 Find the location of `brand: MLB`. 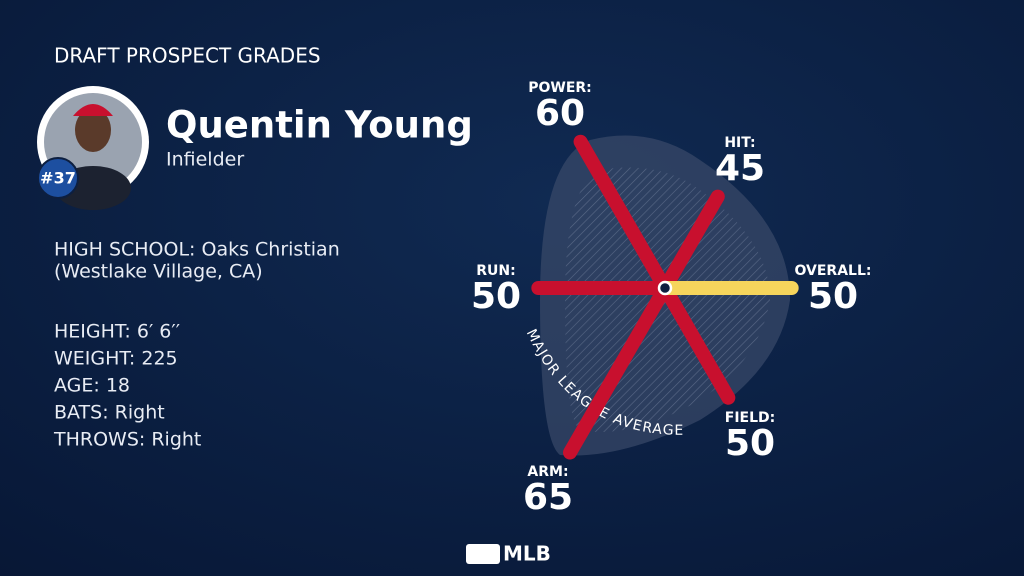

brand: MLB is located at coordinates (508, 554).